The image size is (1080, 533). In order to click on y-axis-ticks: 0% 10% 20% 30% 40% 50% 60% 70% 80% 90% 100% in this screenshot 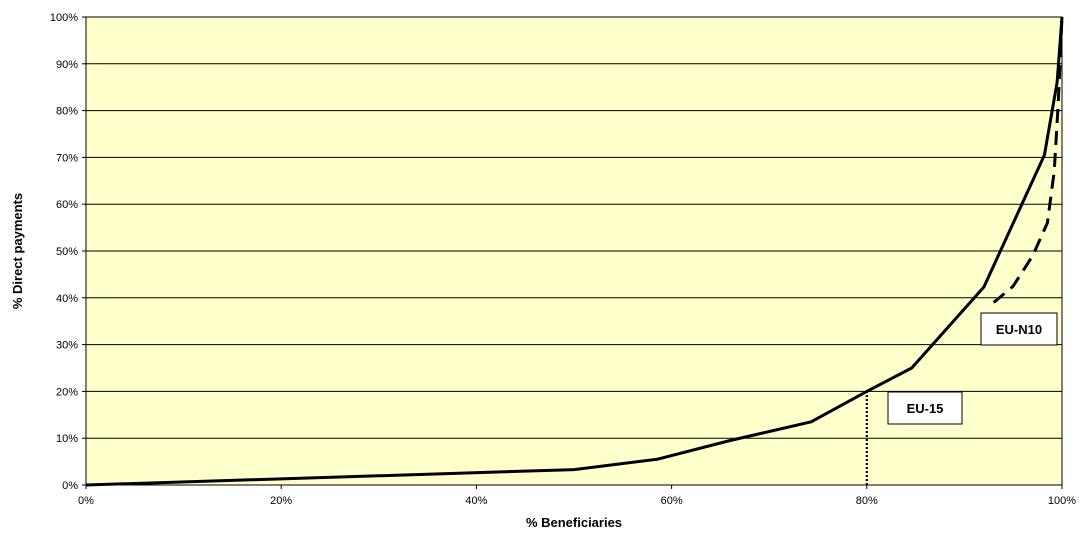, I will do `click(68, 252)`.